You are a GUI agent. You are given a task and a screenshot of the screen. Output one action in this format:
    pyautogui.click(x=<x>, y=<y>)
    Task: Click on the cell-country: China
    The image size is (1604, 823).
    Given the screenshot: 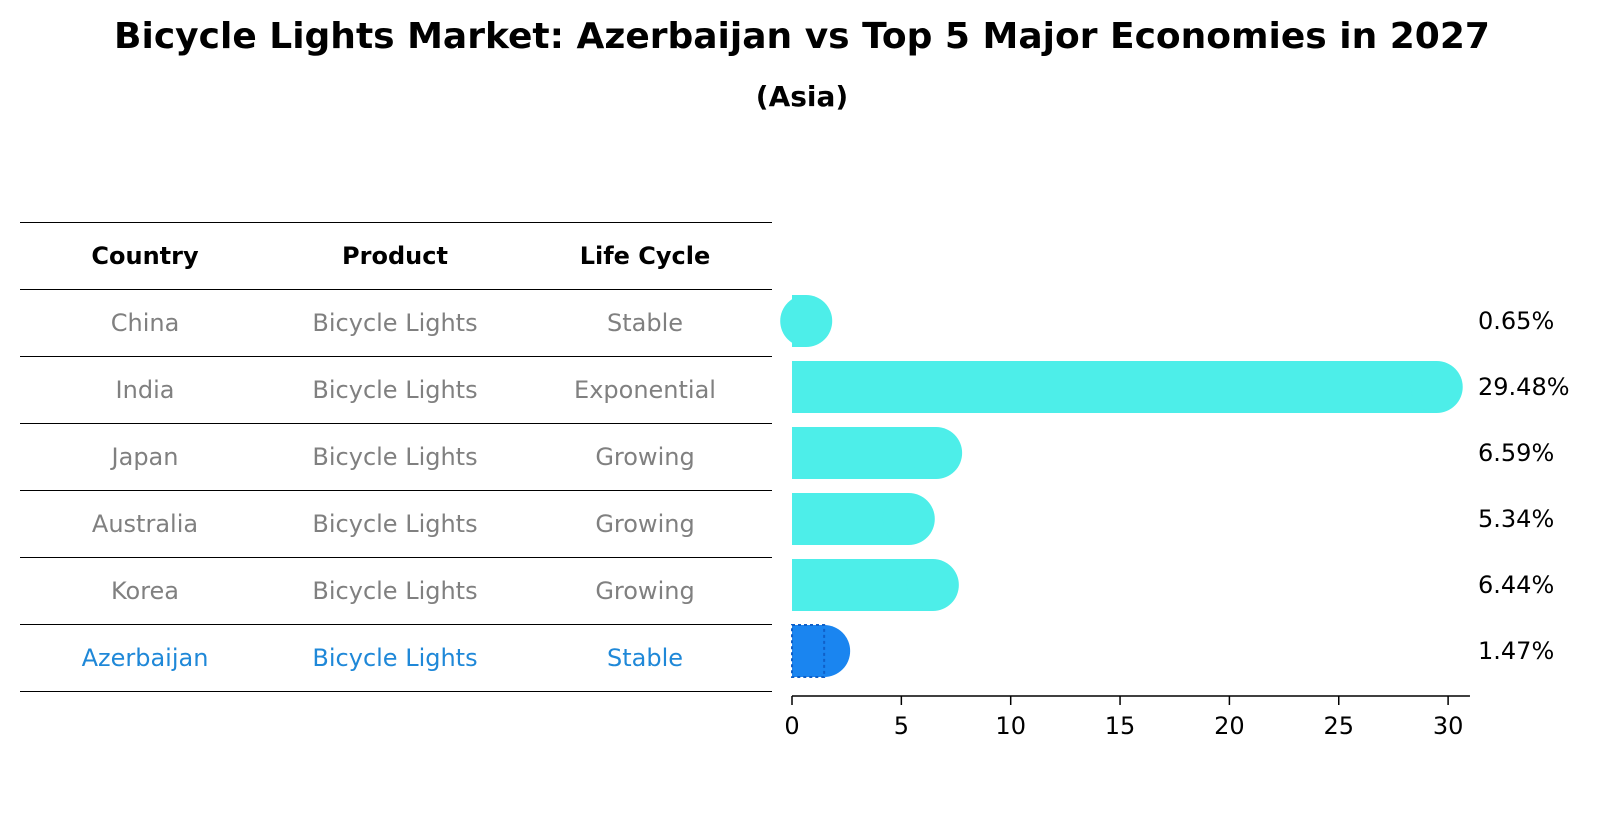 What is the action you would take?
    pyautogui.click(x=145, y=323)
    